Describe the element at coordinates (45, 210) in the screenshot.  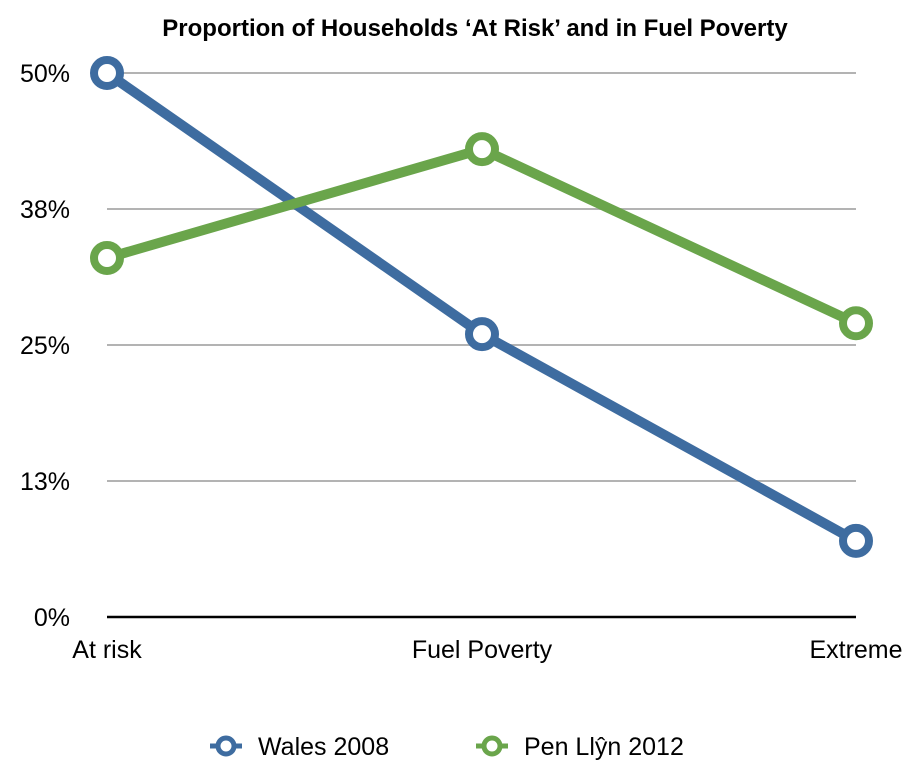
I see `y-tick-label: 38%` at that location.